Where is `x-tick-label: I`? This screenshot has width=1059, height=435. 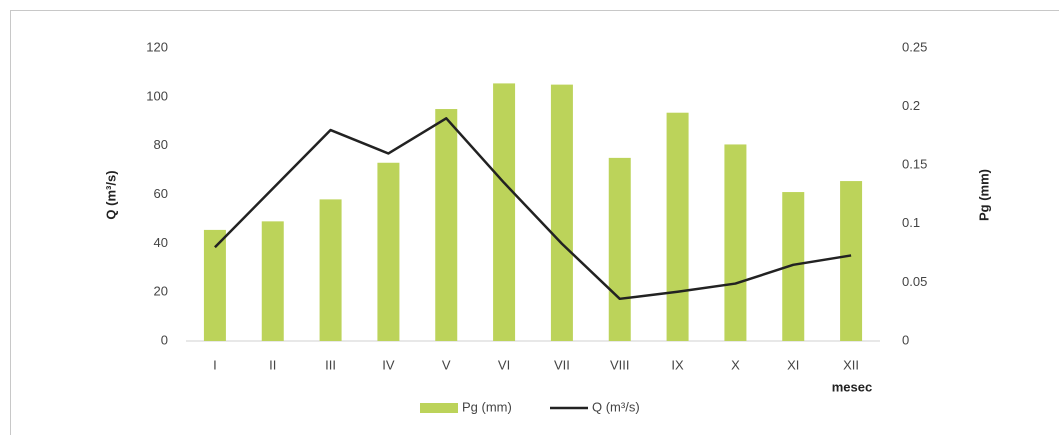 x-tick-label: I is located at coordinates (215, 364).